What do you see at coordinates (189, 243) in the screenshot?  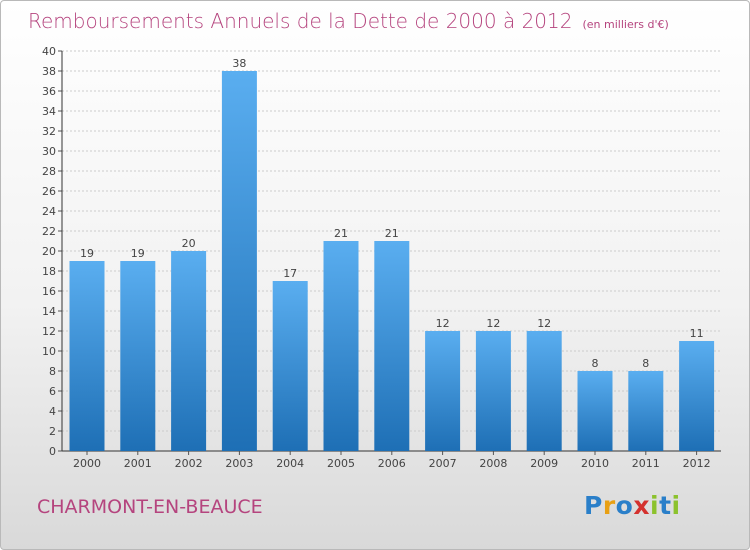 I see `bar-value-label: 20` at bounding box center [189, 243].